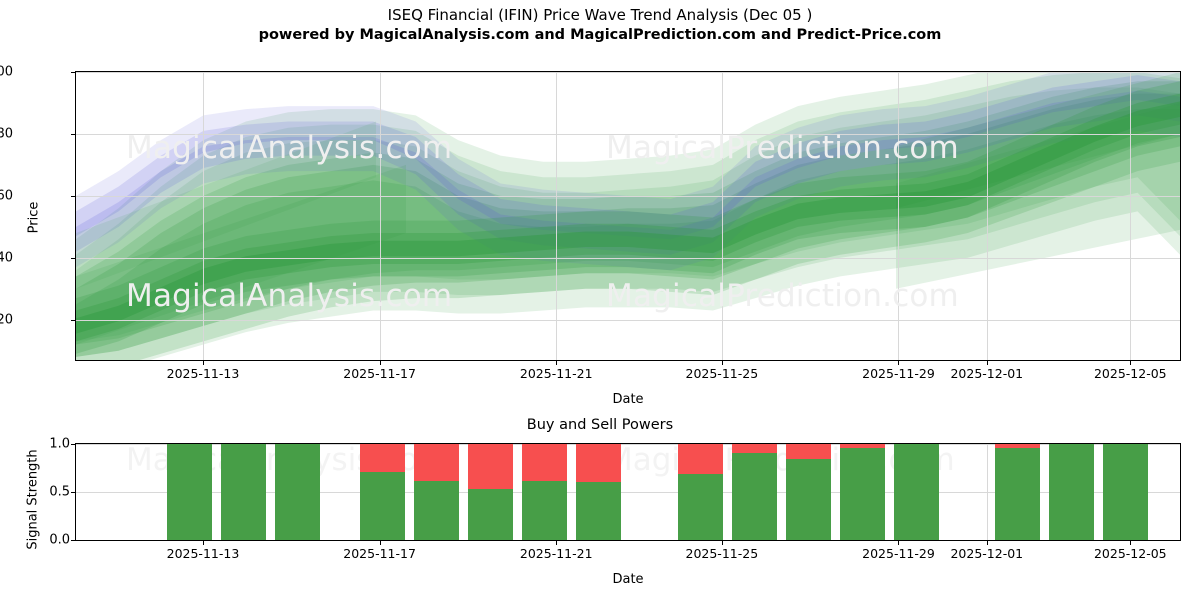 This screenshot has height=600, width=1200. I want to click on price-y-tick-label: 680, so click(6, 134).